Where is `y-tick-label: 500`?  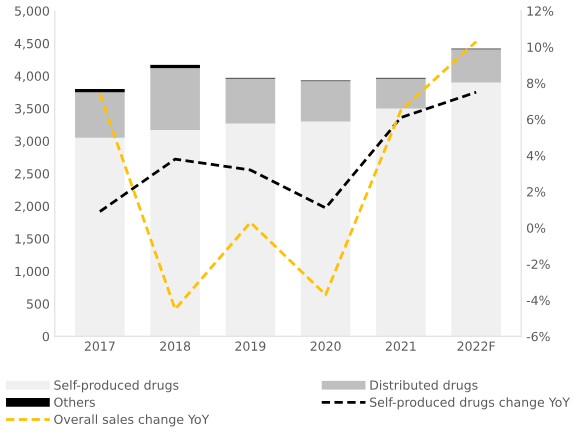 y-tick-label: 500 is located at coordinates (38, 304).